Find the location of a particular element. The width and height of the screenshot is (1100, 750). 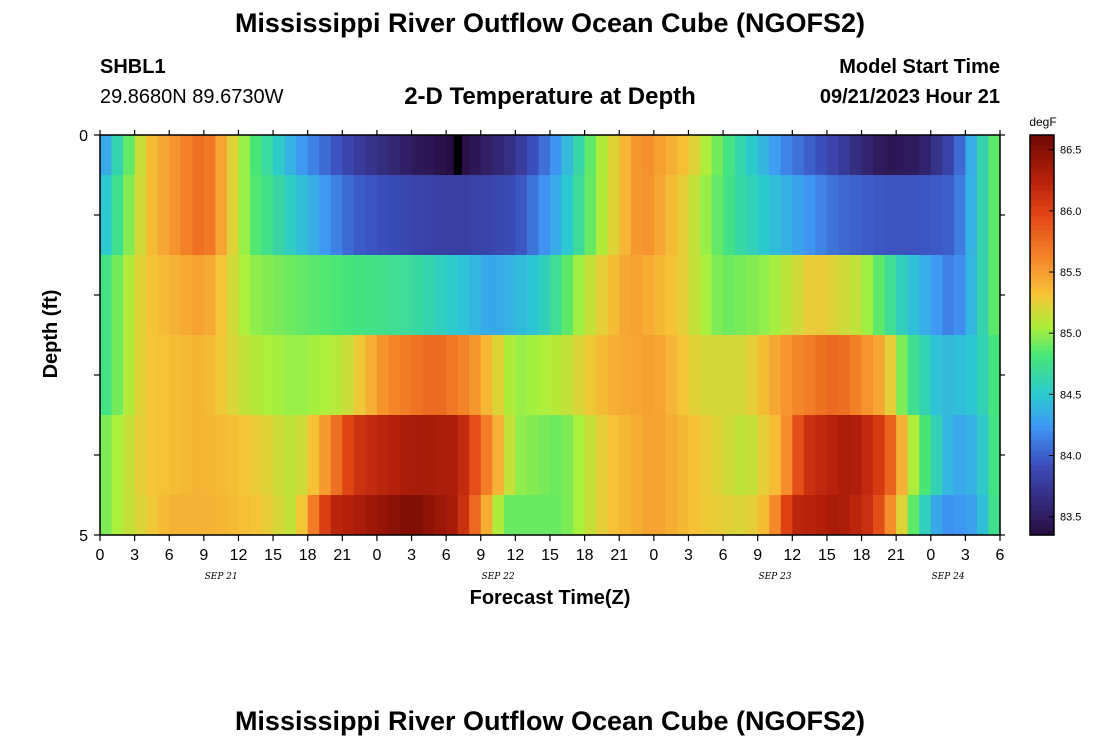

heatmap-marker is located at coordinates (457, 155).